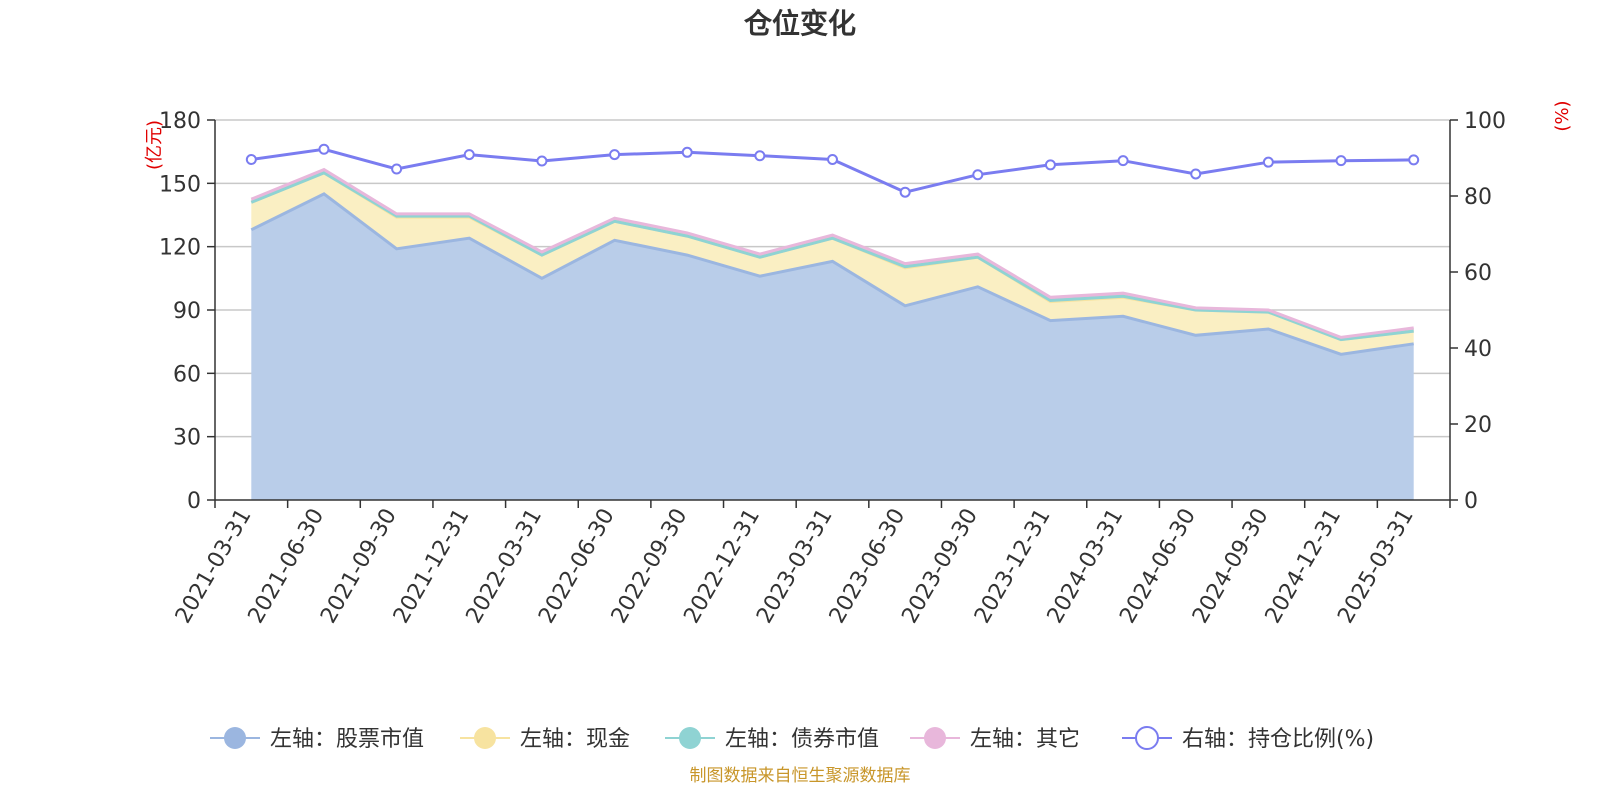 This screenshot has width=1600, height=800. I want to click on right-tick-label: 80, so click(1478, 197).